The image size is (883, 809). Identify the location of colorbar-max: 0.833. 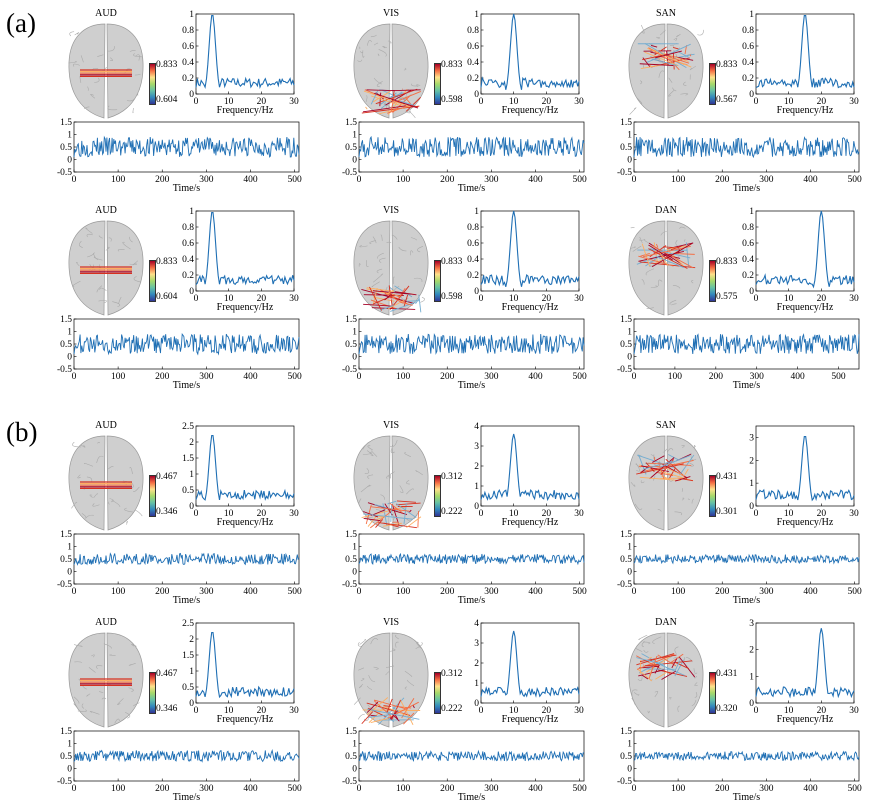
(726, 262).